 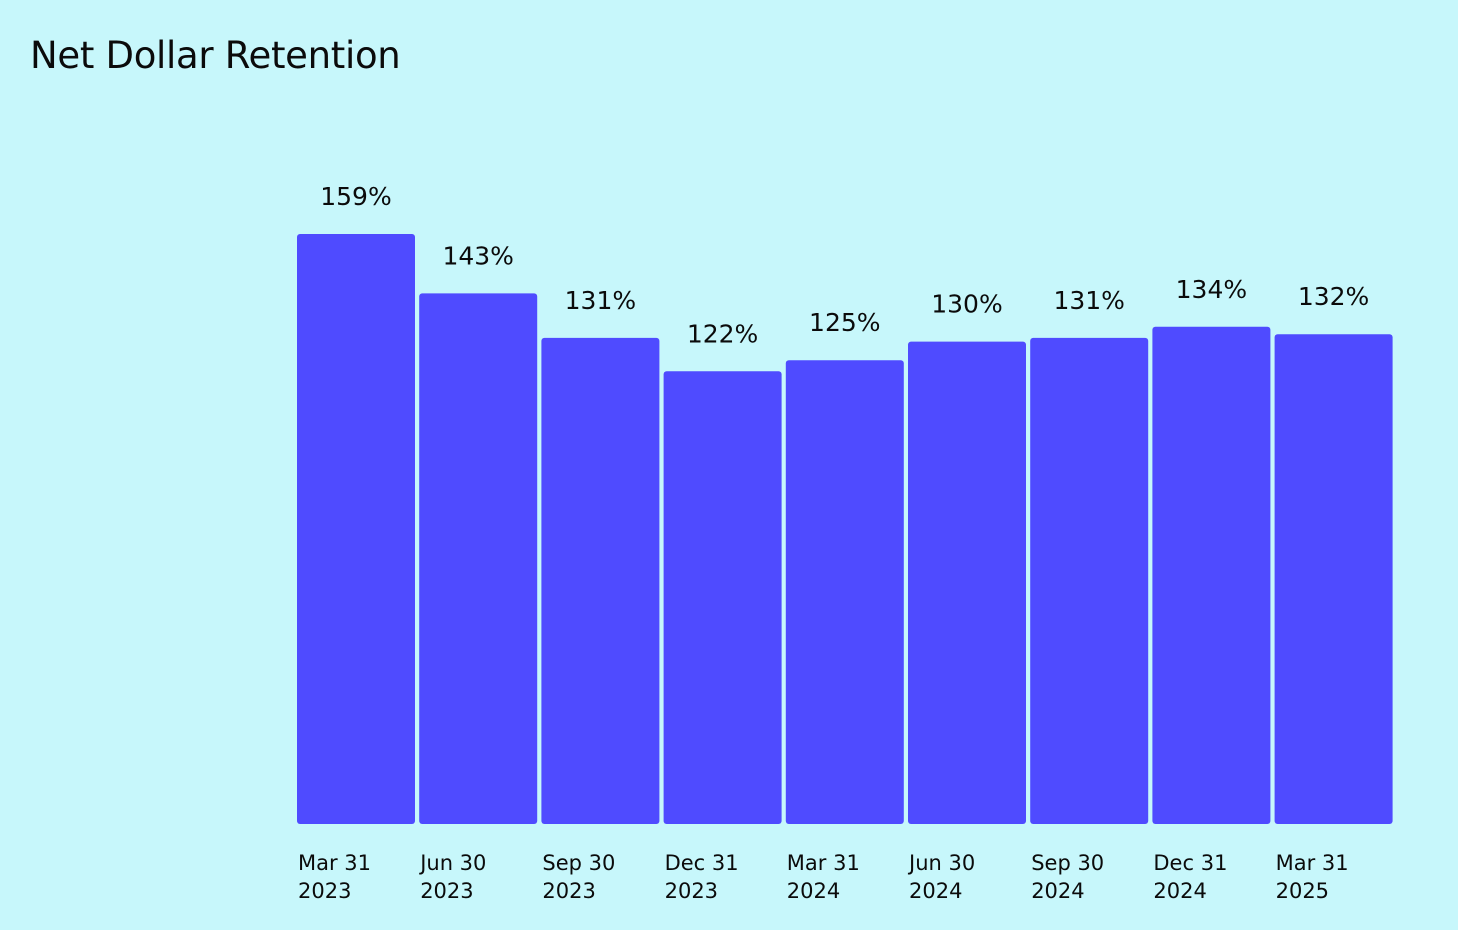 I want to click on tick-label-2: Jun 30 2023, so click(x=452, y=877).